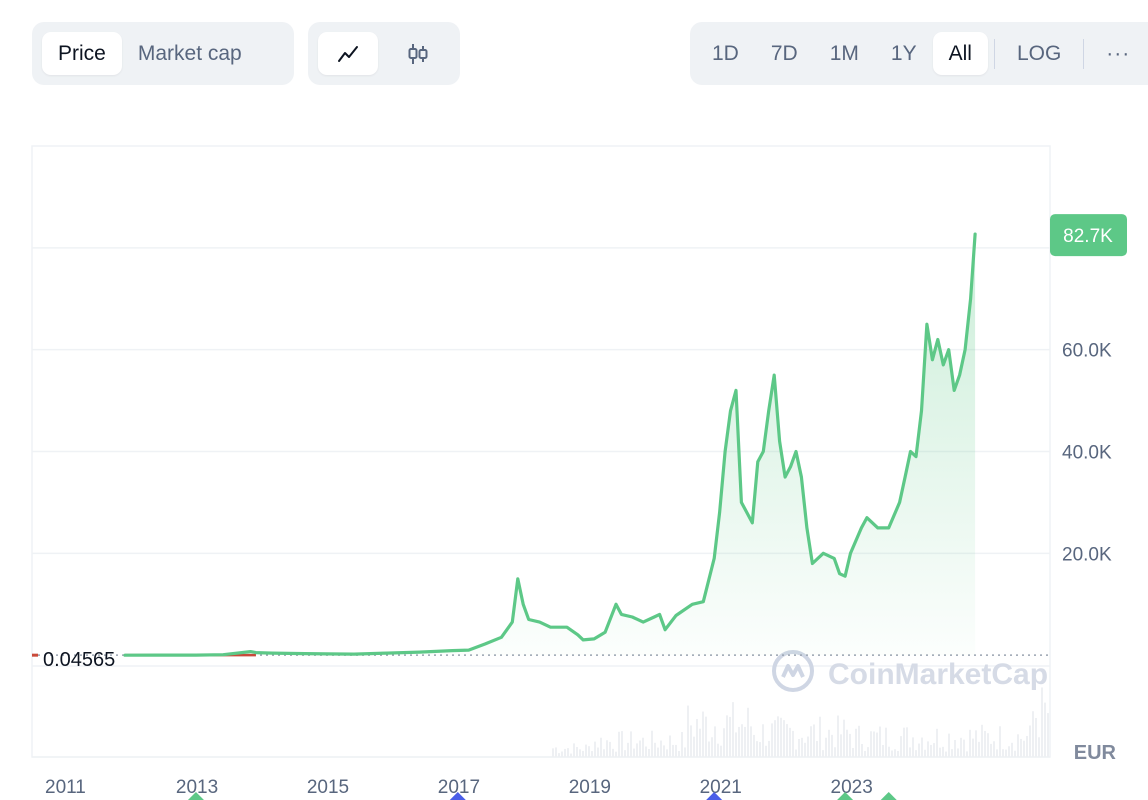 The image size is (1148, 800). I want to click on y-tick-label: 40.0K, so click(1087, 453).